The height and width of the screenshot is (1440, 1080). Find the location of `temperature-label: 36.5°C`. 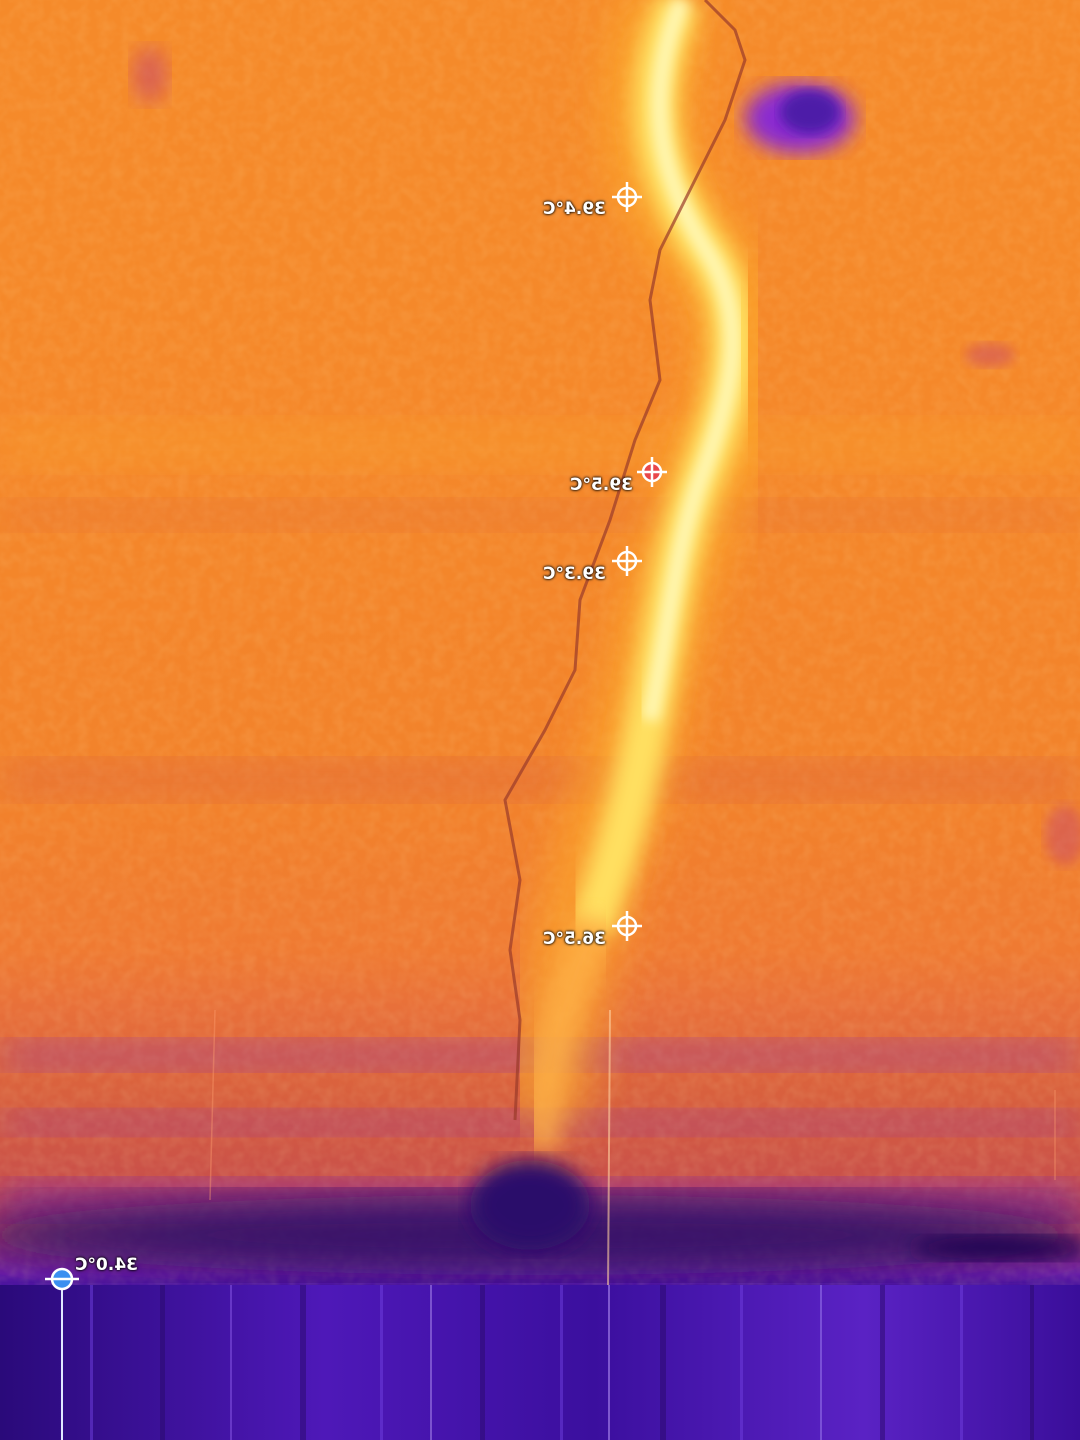

temperature-label: 36.5°C is located at coordinates (574, 939).